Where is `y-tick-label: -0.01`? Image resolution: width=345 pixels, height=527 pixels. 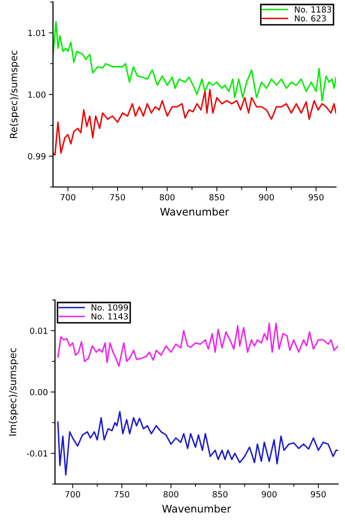 y-tick-label: -0.01 is located at coordinates (37, 453).